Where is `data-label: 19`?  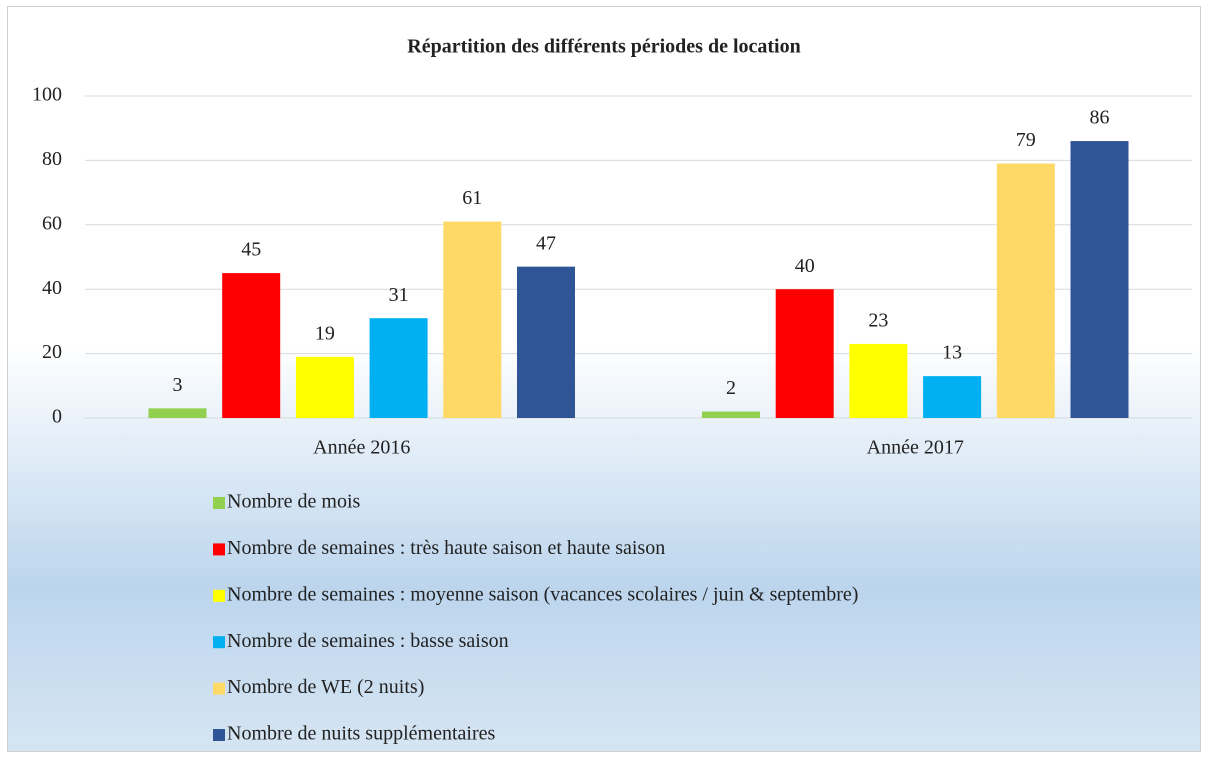
data-label: 19 is located at coordinates (325, 333).